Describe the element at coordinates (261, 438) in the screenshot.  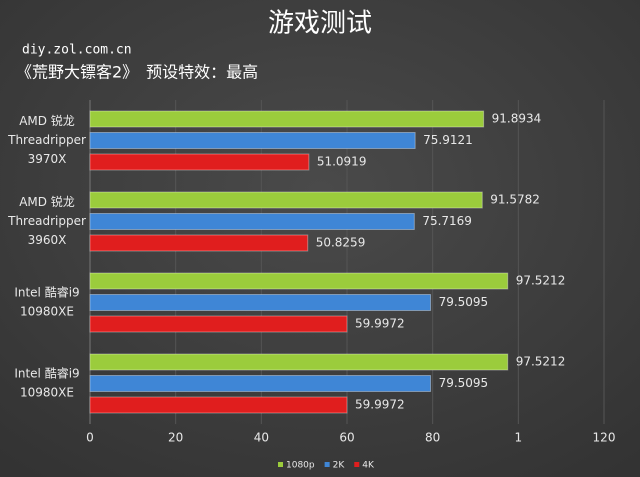
I see `x-tick-label: 40` at that location.